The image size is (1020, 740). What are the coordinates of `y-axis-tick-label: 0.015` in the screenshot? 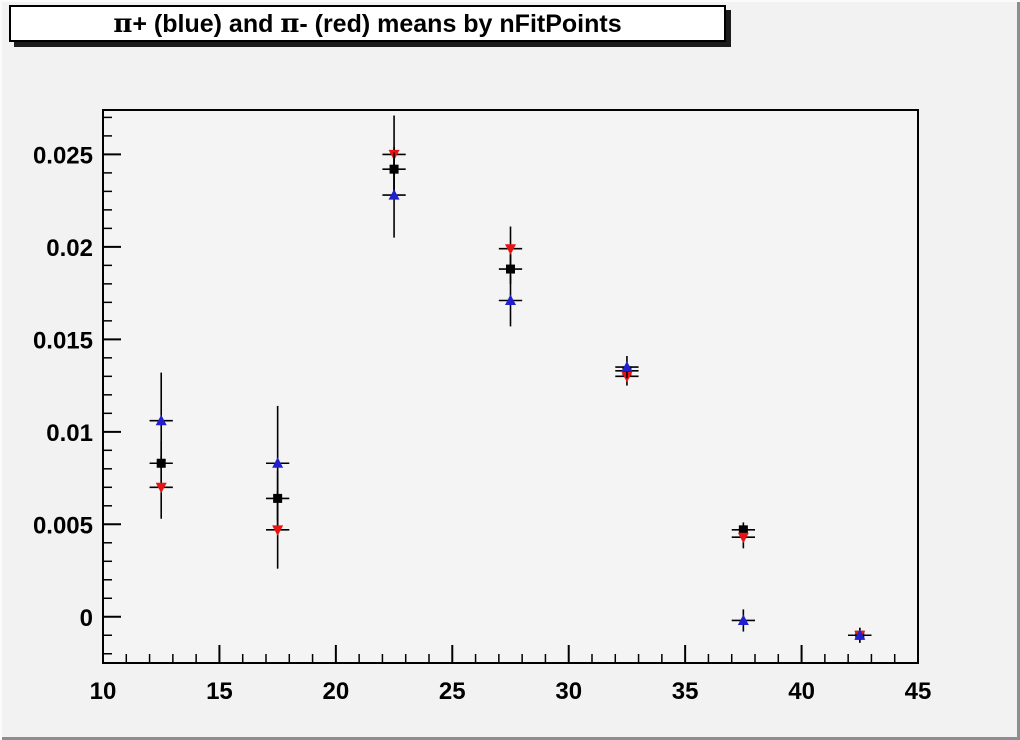 It's located at (63, 340).